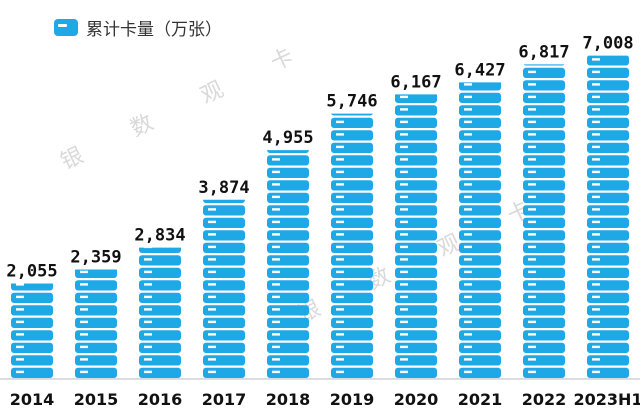 The image size is (640, 420). I want to click on x-tick-label: 2017, so click(224, 399).